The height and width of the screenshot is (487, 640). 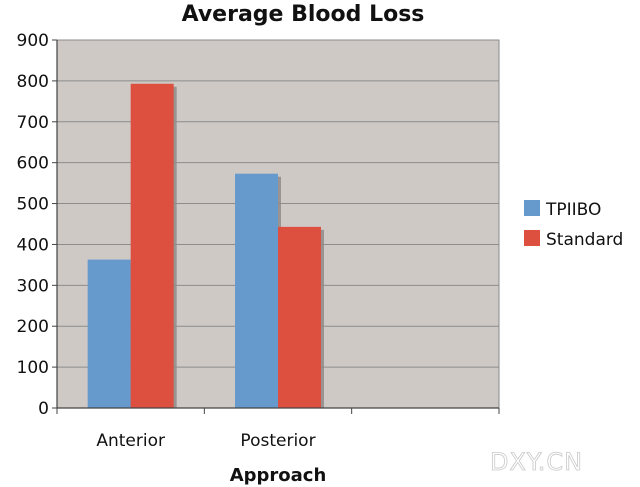 I want to click on y-tick-label: 300, so click(x=33, y=286).